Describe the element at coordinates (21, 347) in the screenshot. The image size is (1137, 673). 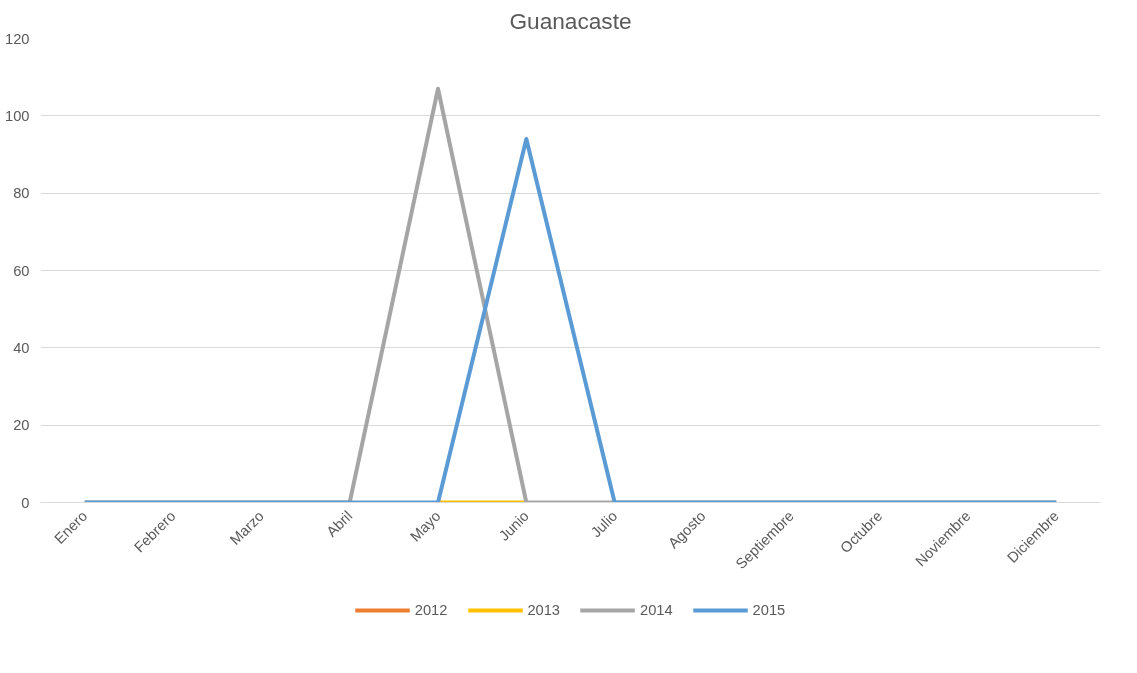
I see `y-tick-label: 40` at that location.